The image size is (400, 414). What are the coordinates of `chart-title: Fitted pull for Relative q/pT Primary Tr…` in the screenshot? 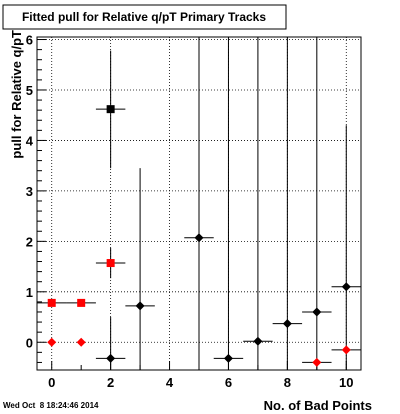 It's located at (144, 17).